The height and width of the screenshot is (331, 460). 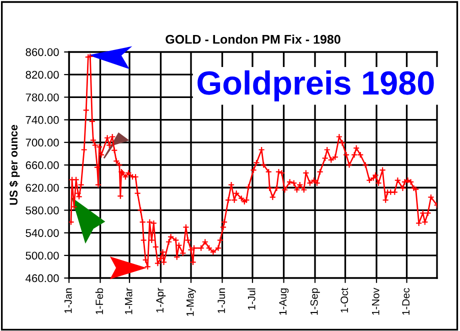 I want to click on x-tick-label: 1-Mar, so click(x=128, y=301).